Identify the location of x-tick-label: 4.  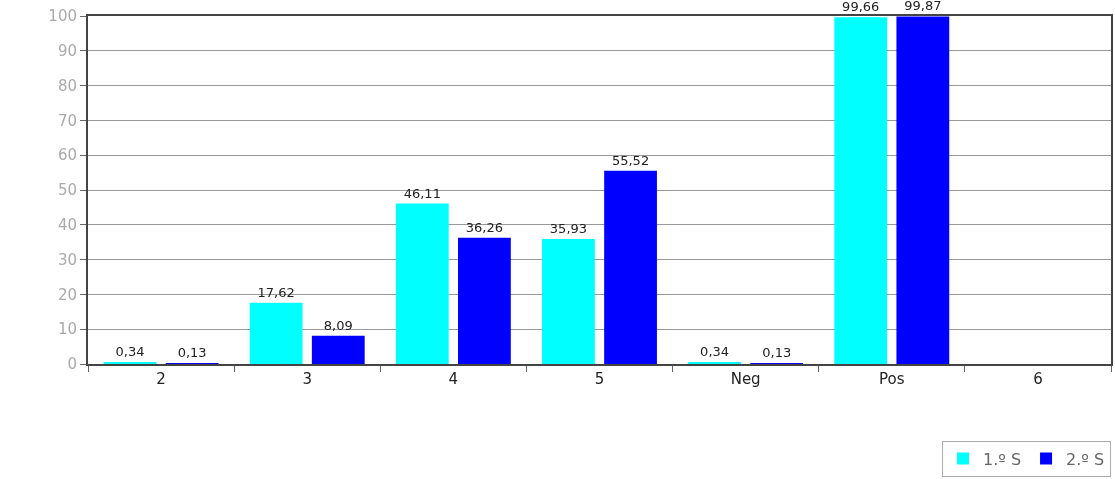
(453, 379).